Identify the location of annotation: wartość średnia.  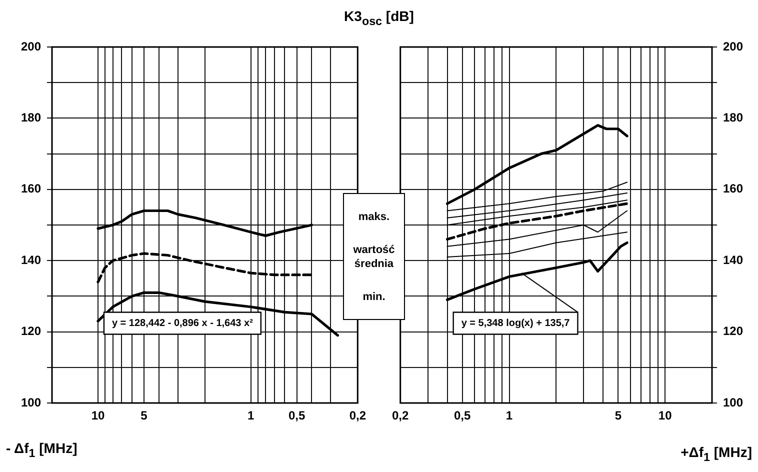
(374, 256).